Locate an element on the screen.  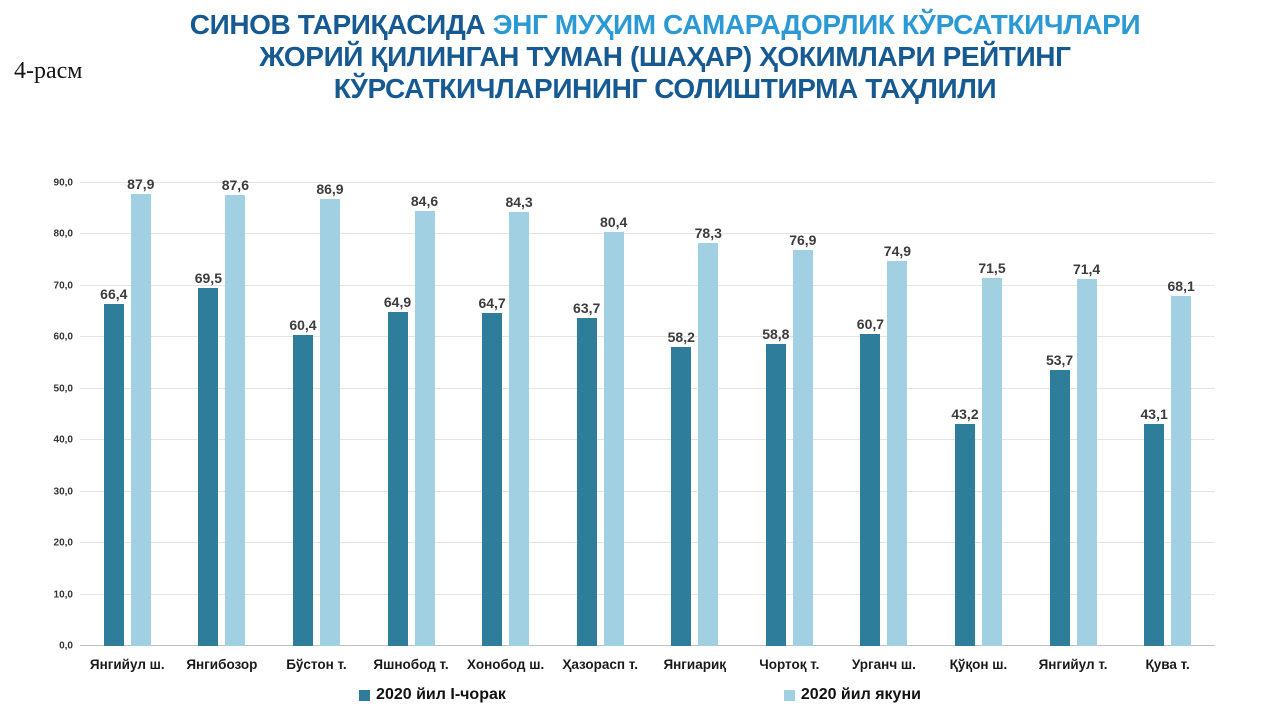
bar-group: 64,9 84,6 Яшнобод т. is located at coordinates (411, 427).